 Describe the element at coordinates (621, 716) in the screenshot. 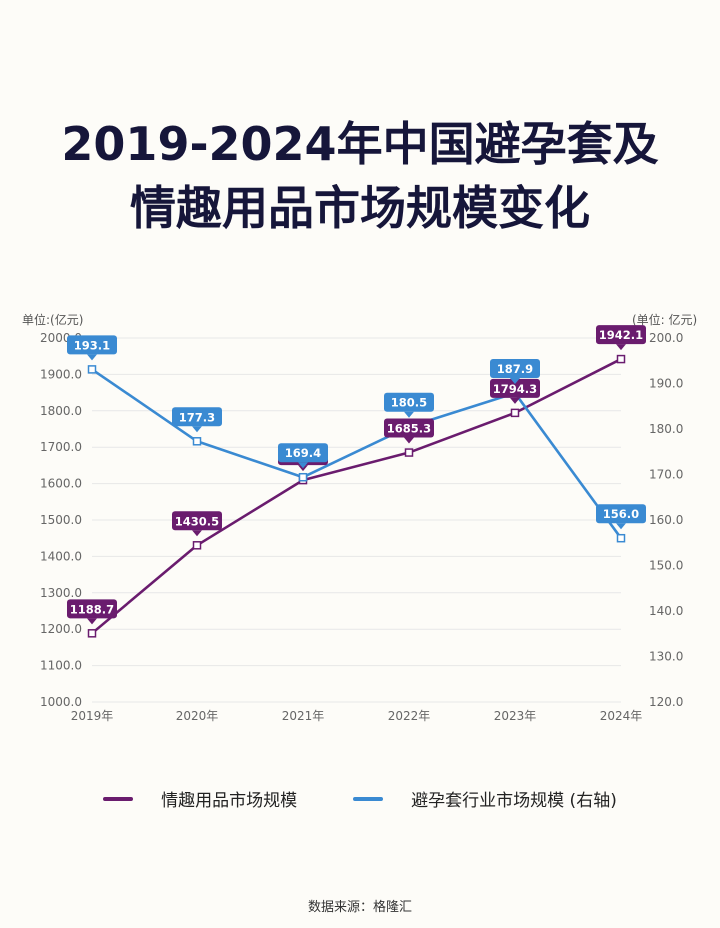

I see `x-tick-label: 2024年` at that location.